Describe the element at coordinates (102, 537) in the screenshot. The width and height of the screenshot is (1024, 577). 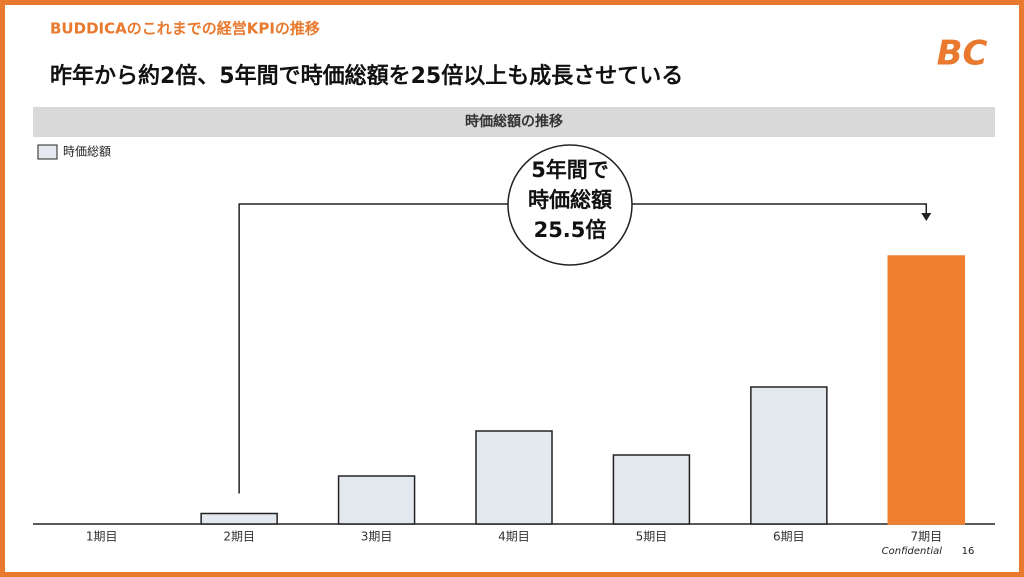
I see `x-tick-label: 1期目` at that location.